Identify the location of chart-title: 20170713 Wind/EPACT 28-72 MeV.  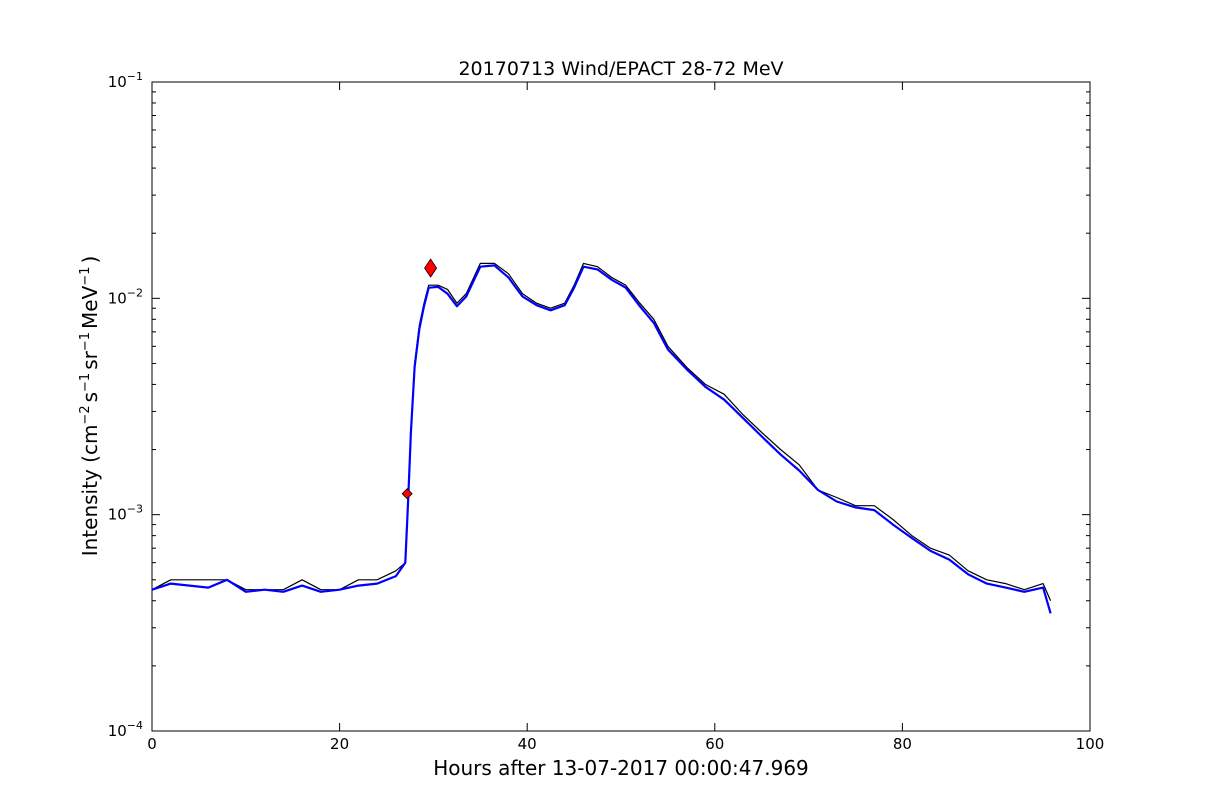
(620, 69).